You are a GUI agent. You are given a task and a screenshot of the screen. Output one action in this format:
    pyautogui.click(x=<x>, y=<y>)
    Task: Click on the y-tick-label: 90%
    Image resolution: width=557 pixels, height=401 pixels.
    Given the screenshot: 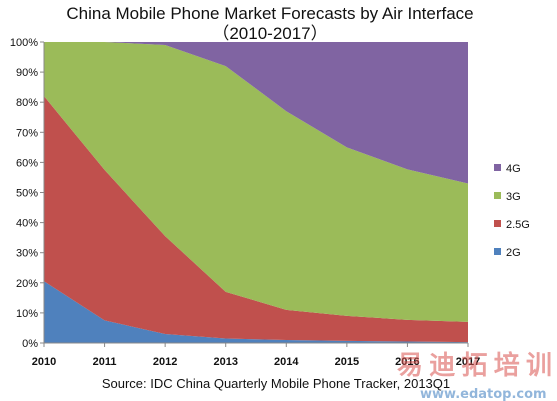 What is the action you would take?
    pyautogui.click(x=27, y=73)
    